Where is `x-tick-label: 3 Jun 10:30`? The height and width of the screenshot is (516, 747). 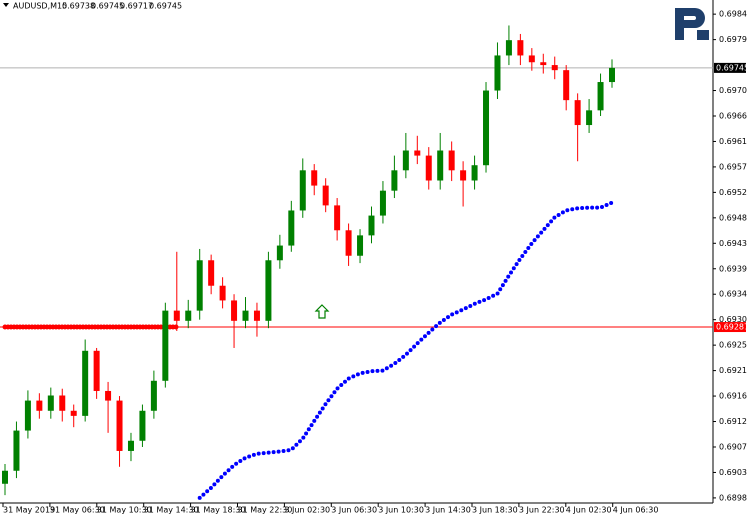
x-tick-label: 3 Jun 10:30 is located at coordinates (401, 510).